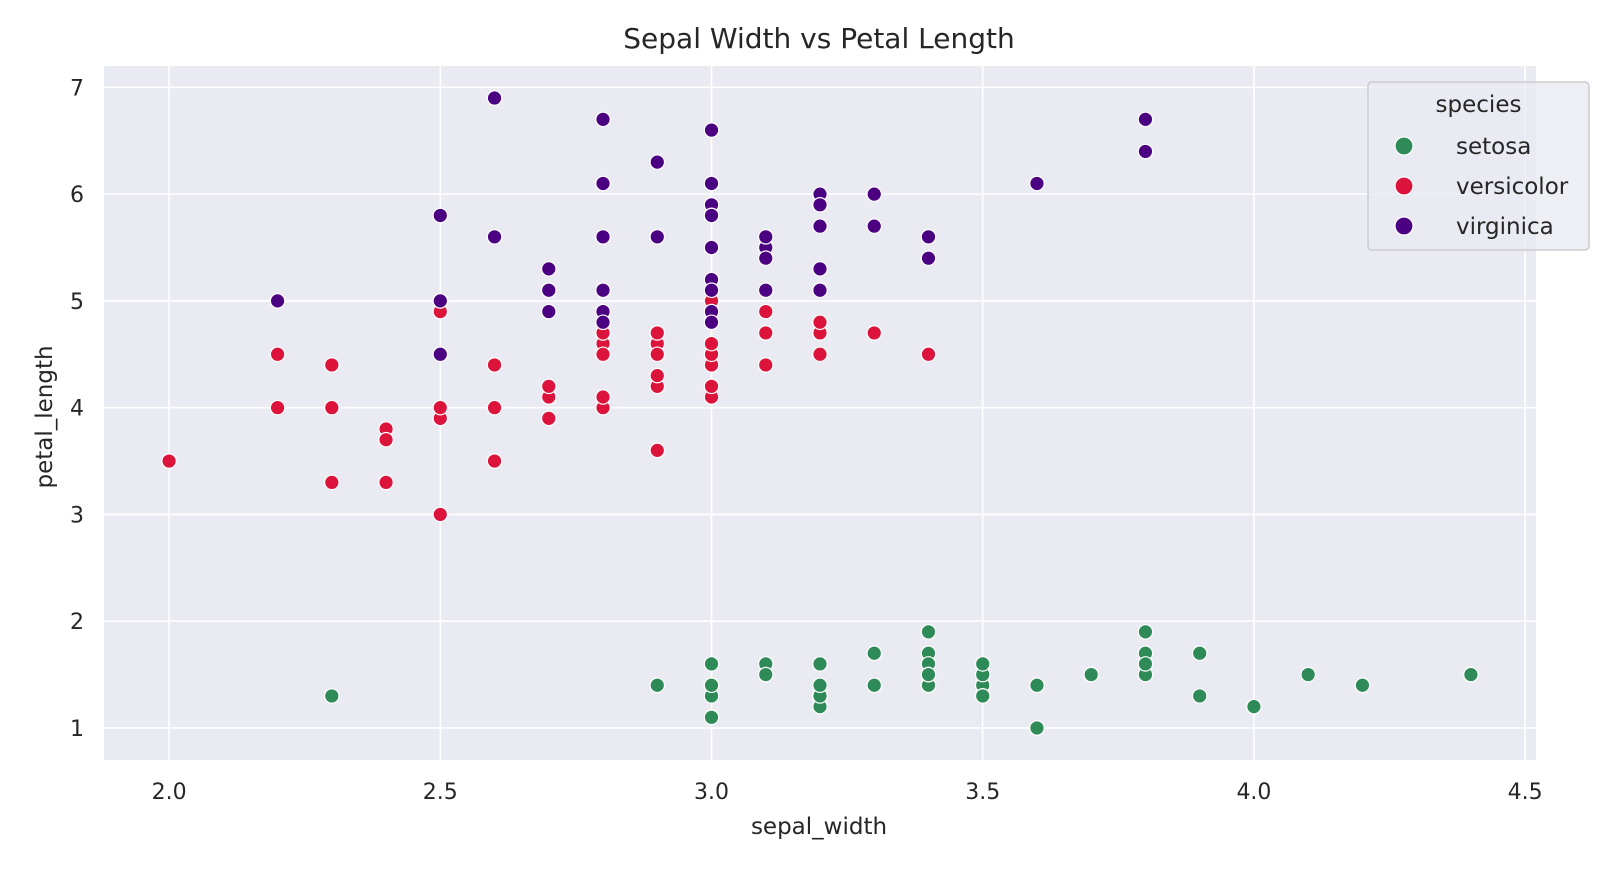 The image size is (1623, 880). What do you see at coordinates (77, 195) in the screenshot?
I see `y-tick-label: 6` at bounding box center [77, 195].